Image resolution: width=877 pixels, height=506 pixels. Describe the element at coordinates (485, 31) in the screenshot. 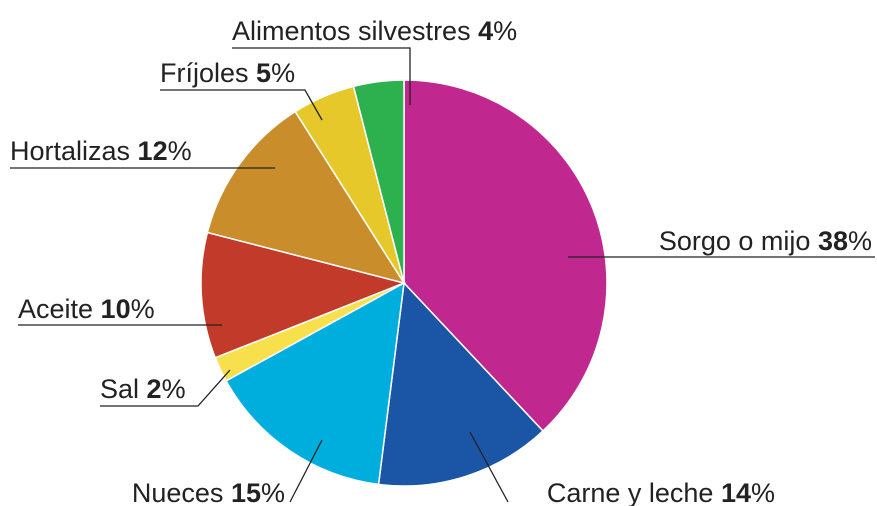

I see `value-number: 4` at that location.